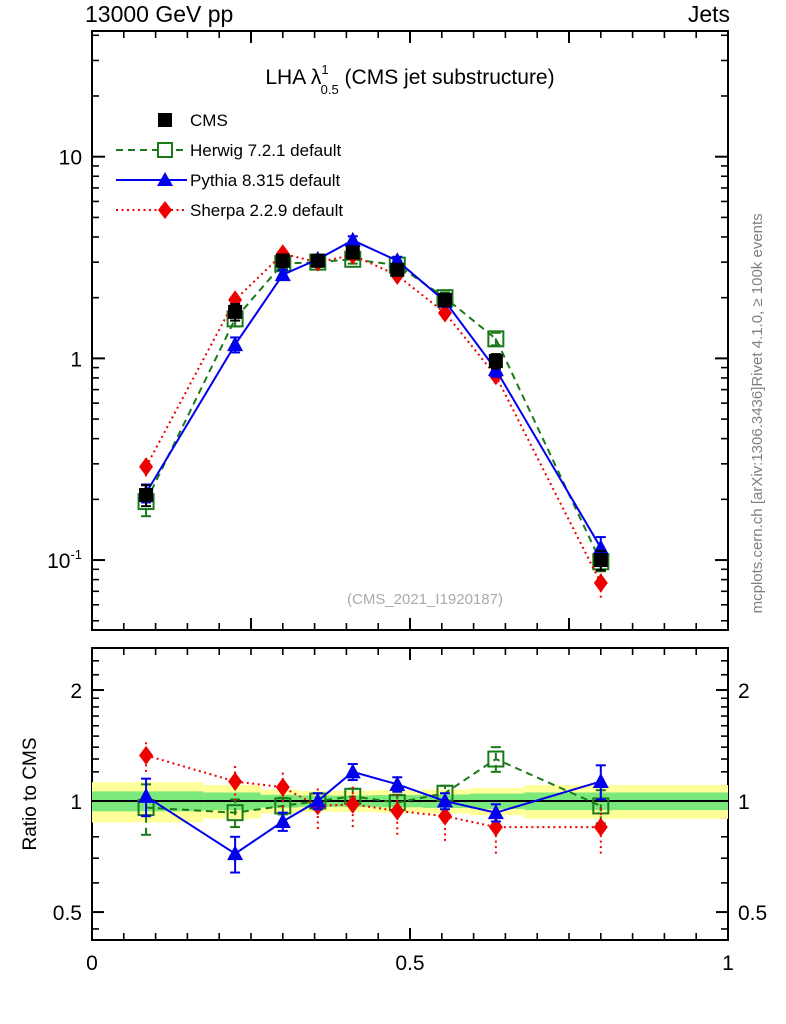 The width and height of the screenshot is (786, 1024). Describe the element at coordinates (165, 179) in the screenshot. I see `legend-marker-triangle` at that location.